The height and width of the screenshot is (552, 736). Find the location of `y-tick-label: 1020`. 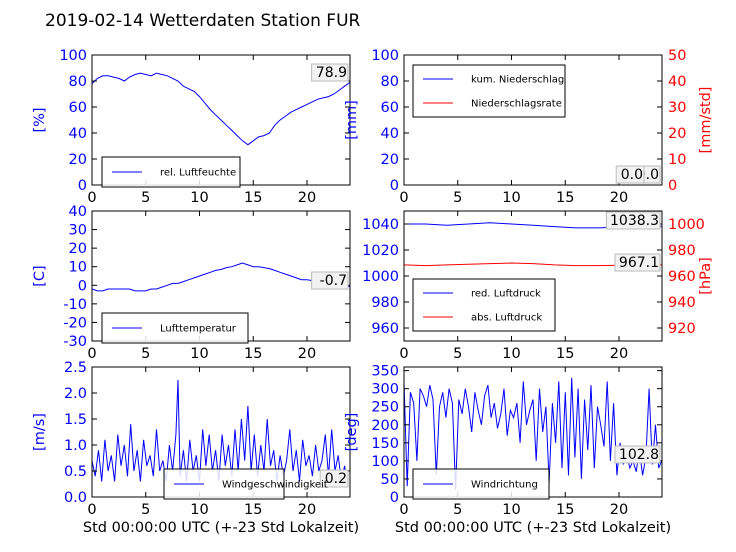

y-tick-label: 1020 is located at coordinates (380, 251).